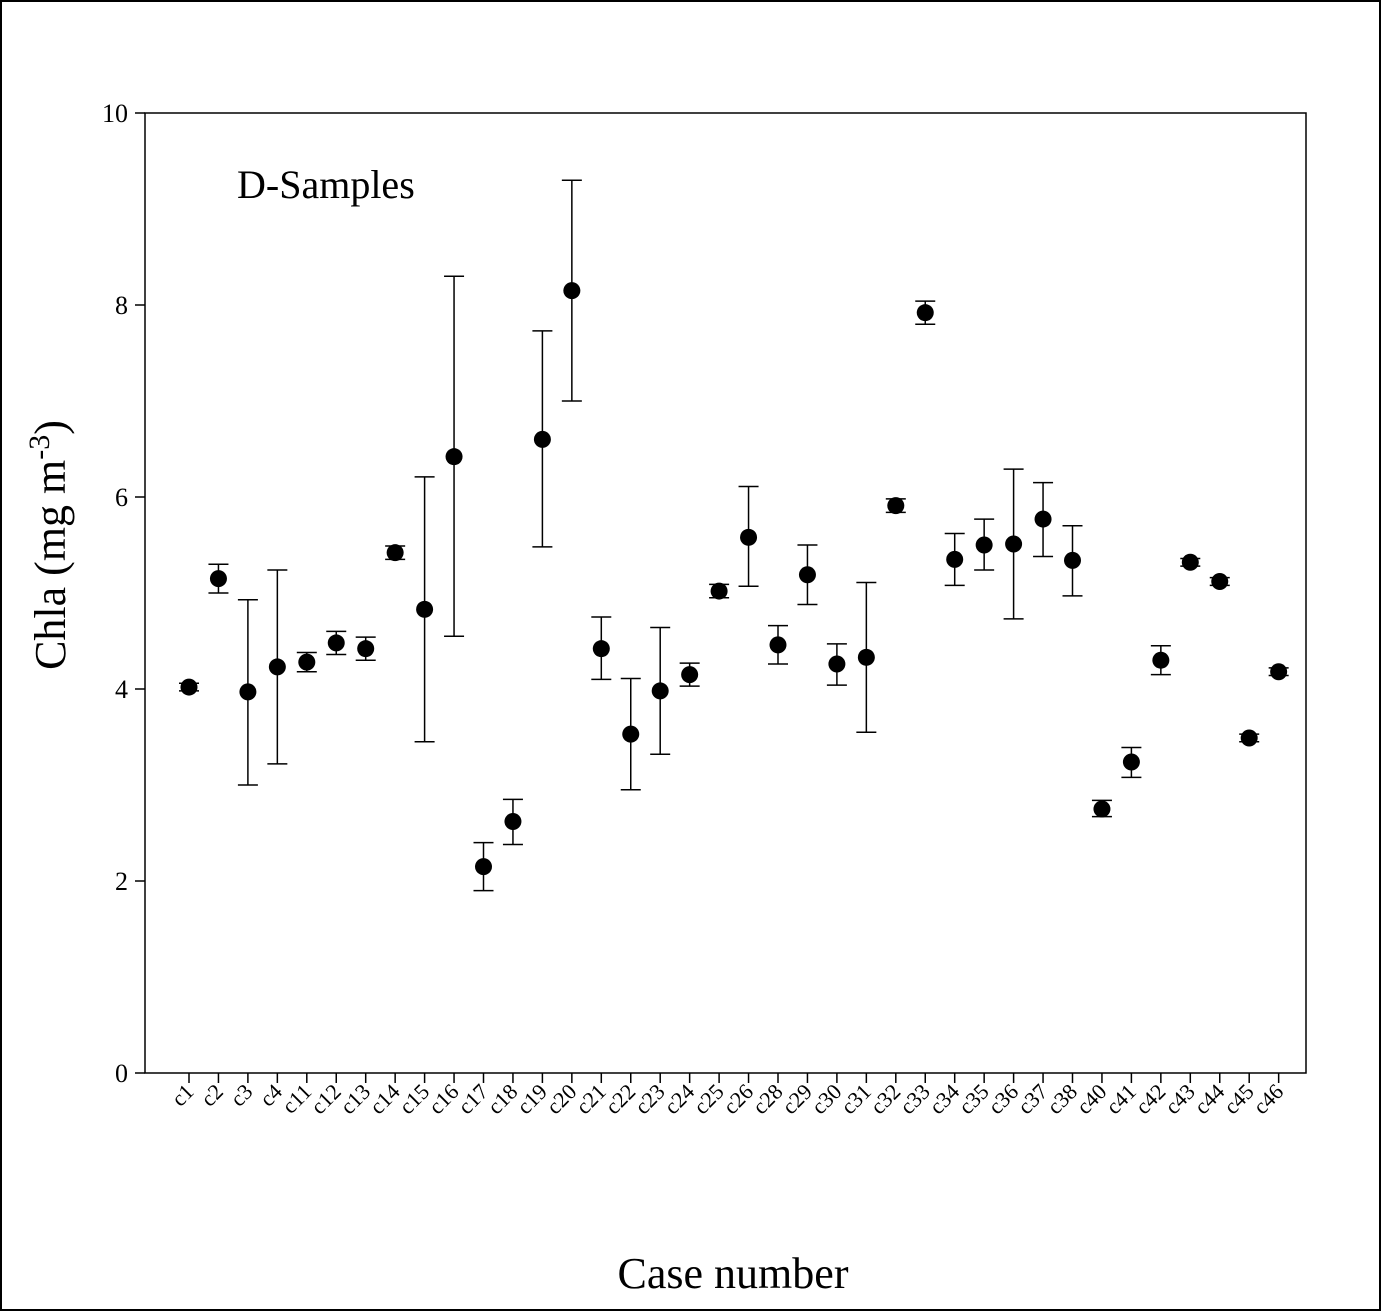  What do you see at coordinates (326, 184) in the screenshot?
I see `chart-annotation: D-Samples` at bounding box center [326, 184].